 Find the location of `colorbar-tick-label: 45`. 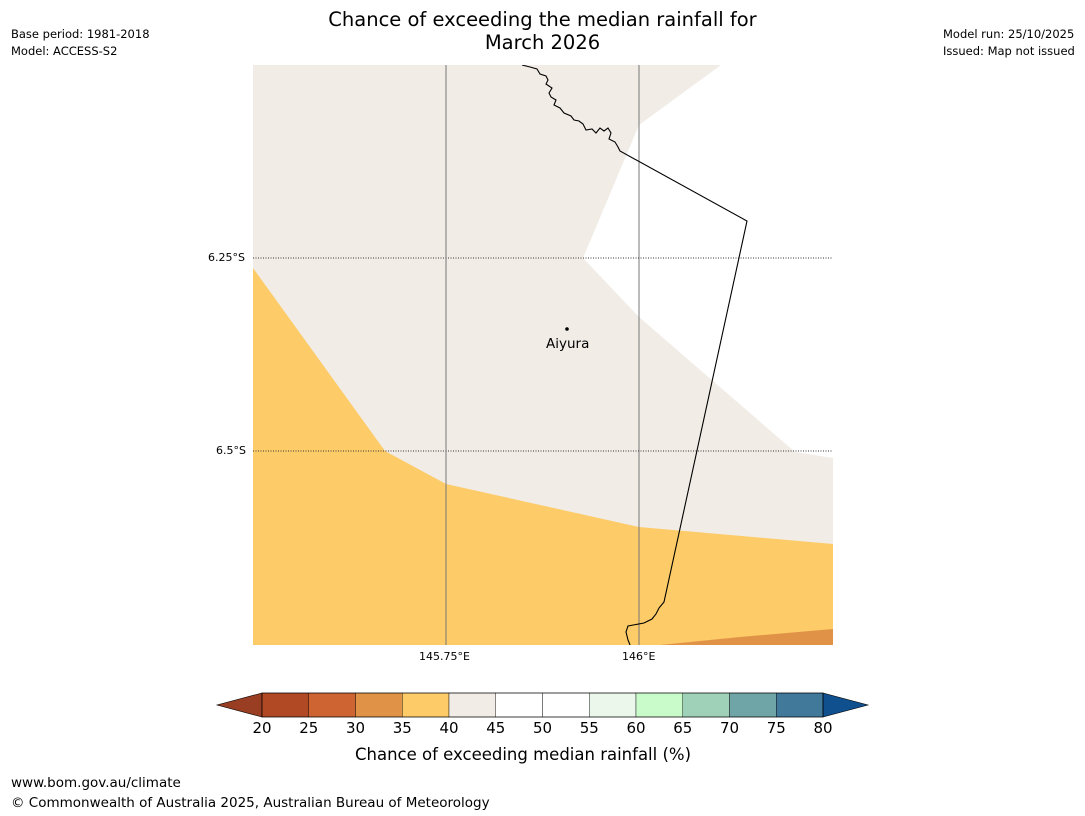

colorbar-tick-label: 45 is located at coordinates (496, 728).